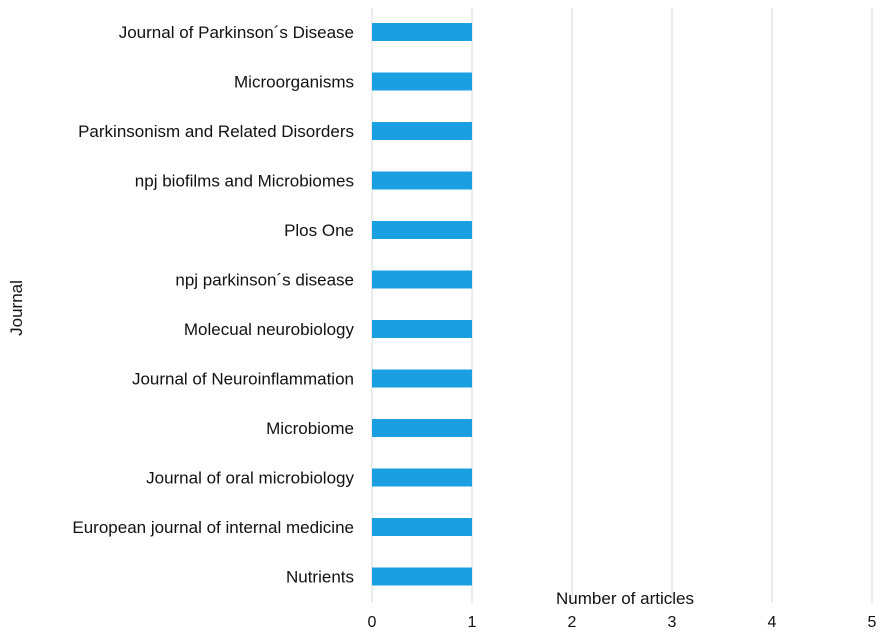  What do you see at coordinates (319, 230) in the screenshot?
I see `category-label: Plos One` at bounding box center [319, 230].